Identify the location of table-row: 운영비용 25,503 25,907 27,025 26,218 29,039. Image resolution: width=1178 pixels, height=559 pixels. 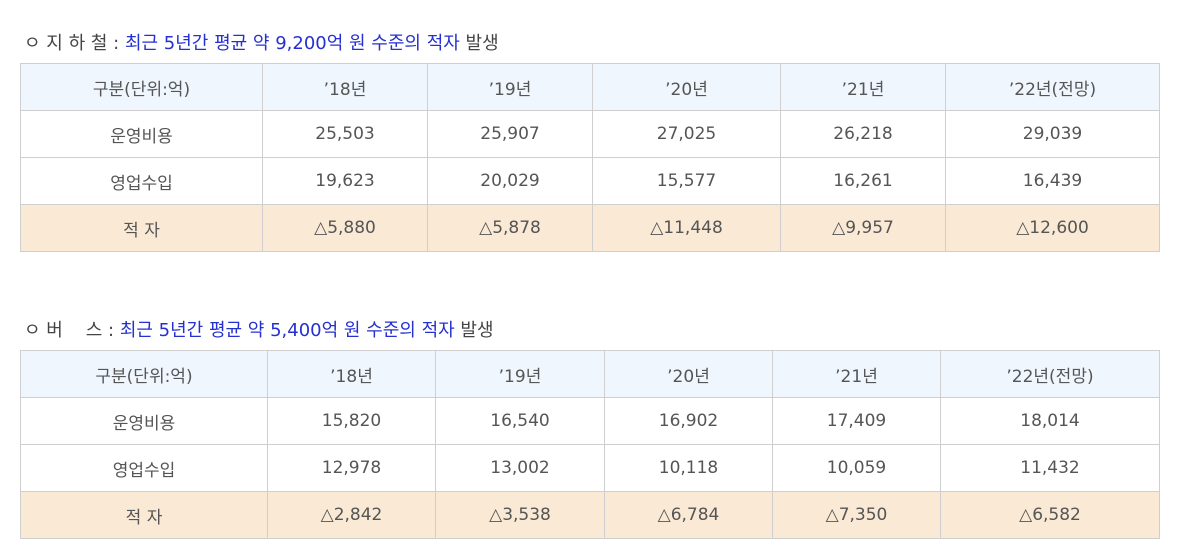
(590, 134).